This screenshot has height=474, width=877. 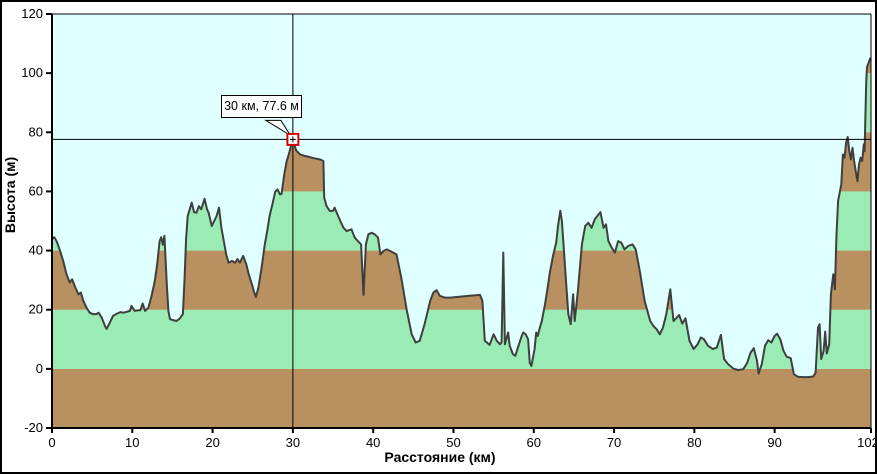 I want to click on y-tick-label: -20, so click(x=33, y=427).